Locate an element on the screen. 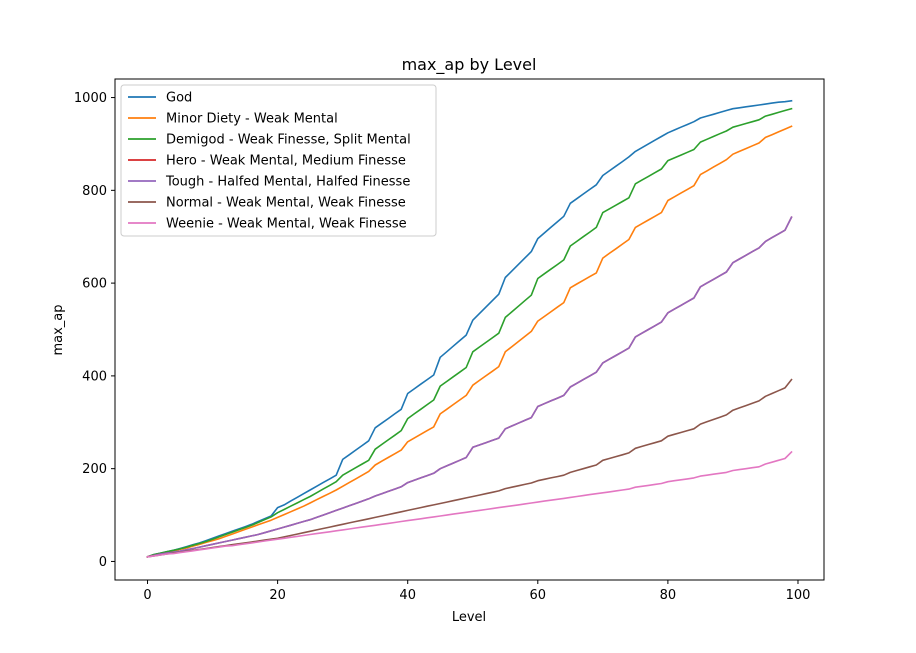  legend-label-tough: Tough - Halfed Mental, Halfed Finesse is located at coordinates (287, 182).